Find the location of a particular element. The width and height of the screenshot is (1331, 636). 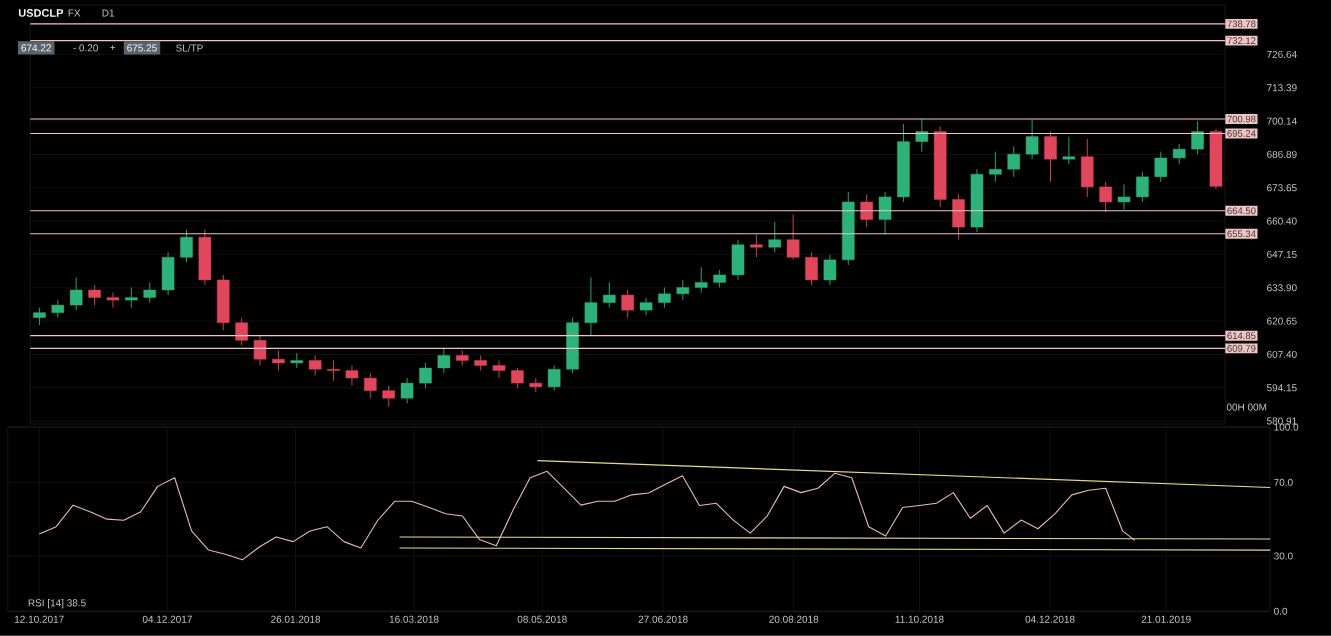

y-tick-label: 673.65 is located at coordinates (1282, 188).